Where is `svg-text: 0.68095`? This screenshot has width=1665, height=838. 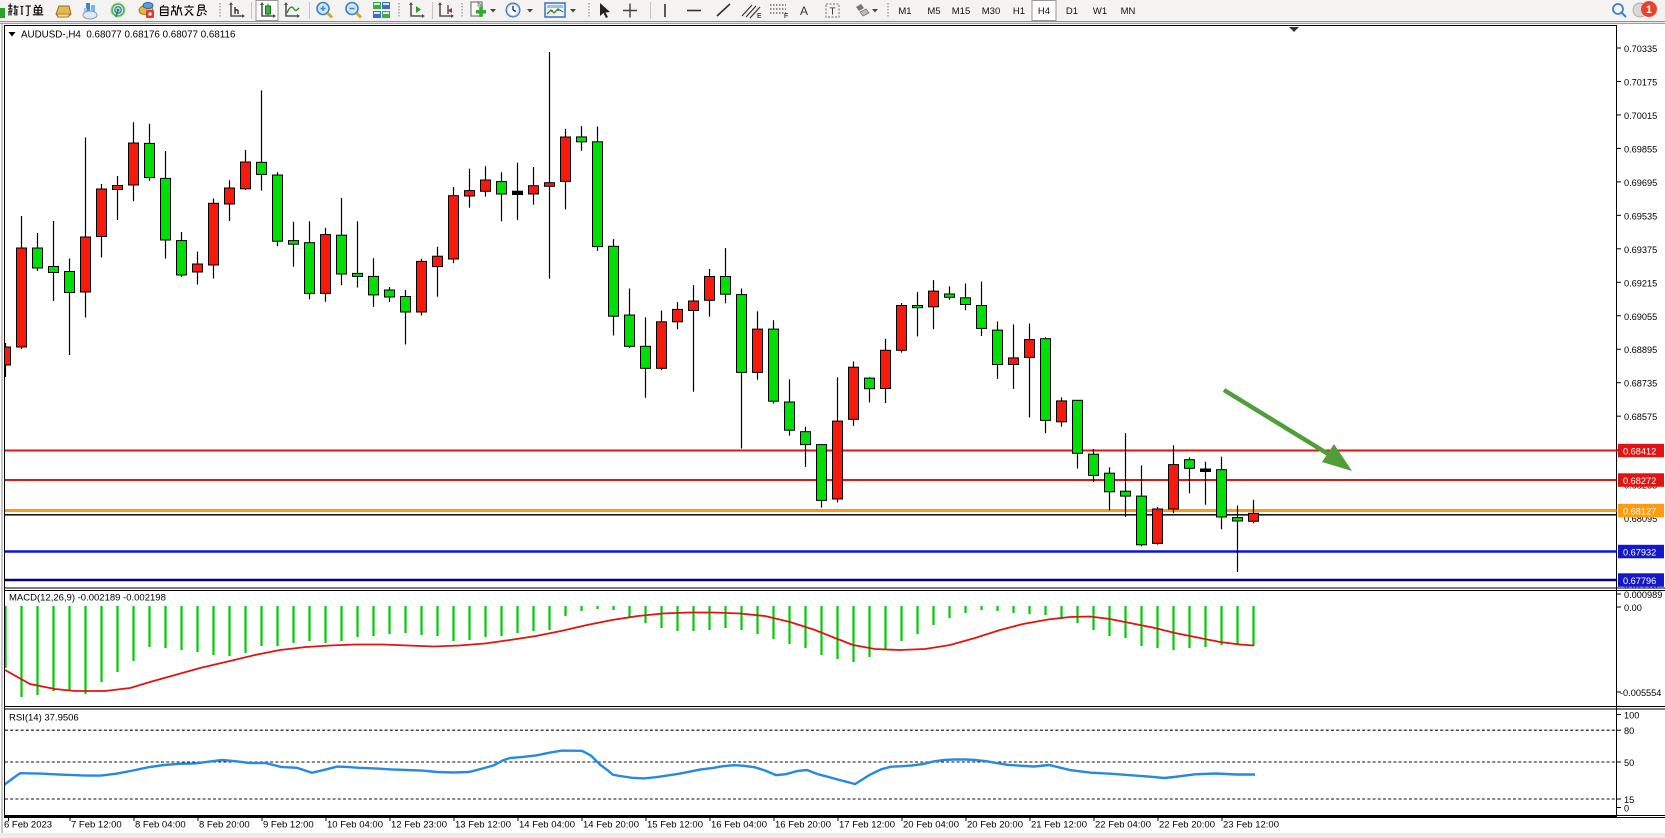 svg-text: 0.68095 is located at coordinates (1640, 519).